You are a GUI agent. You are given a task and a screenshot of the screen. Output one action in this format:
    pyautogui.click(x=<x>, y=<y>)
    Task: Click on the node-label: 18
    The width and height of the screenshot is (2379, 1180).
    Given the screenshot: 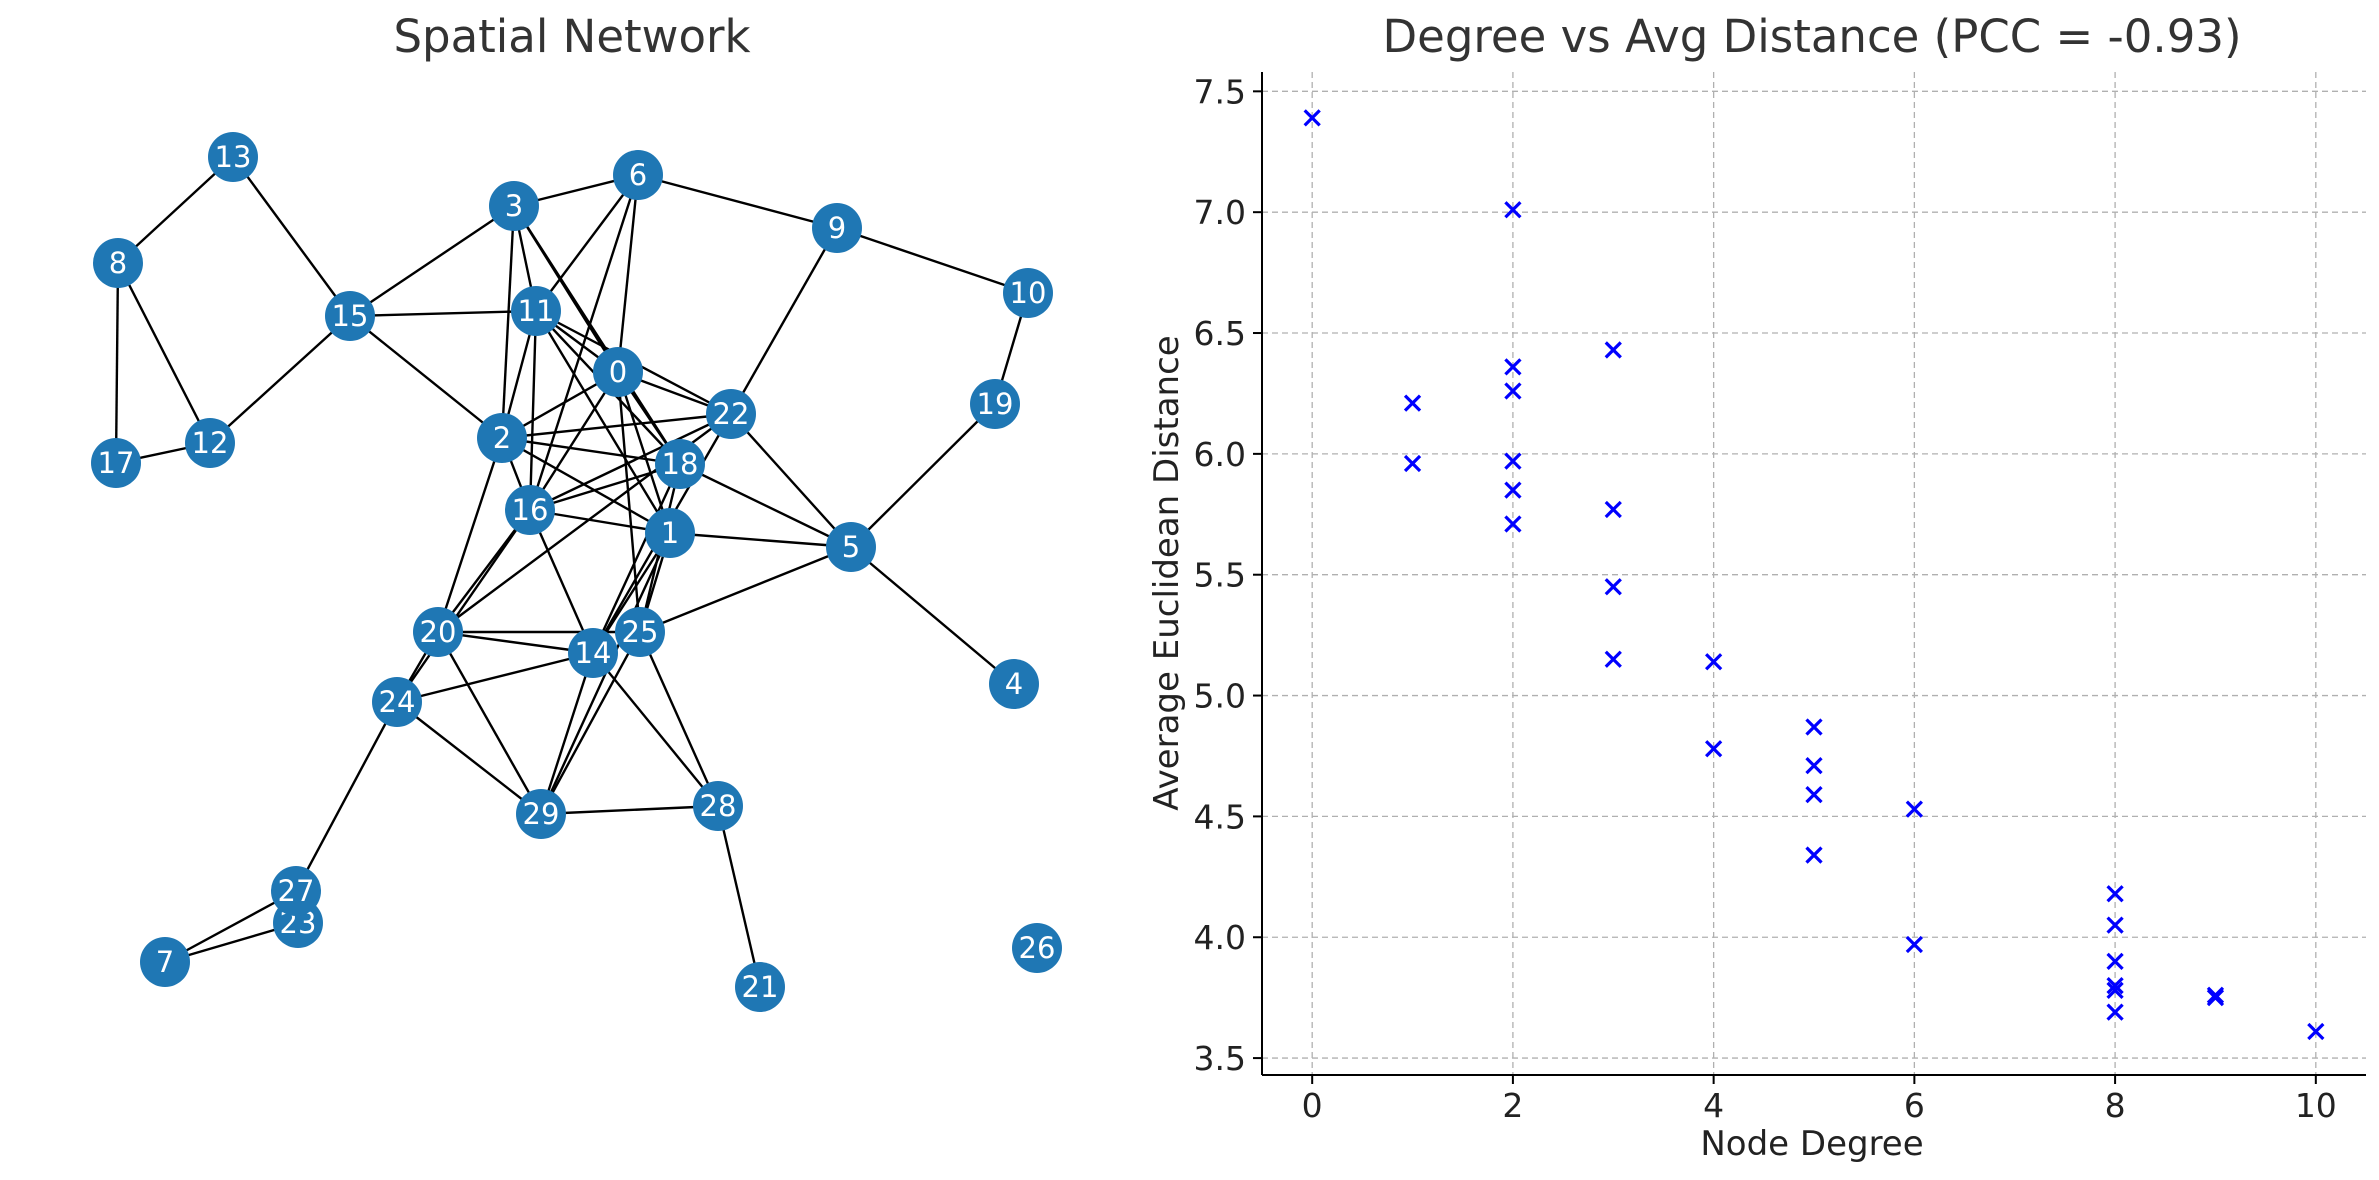 What is the action you would take?
    pyautogui.click(x=680, y=464)
    